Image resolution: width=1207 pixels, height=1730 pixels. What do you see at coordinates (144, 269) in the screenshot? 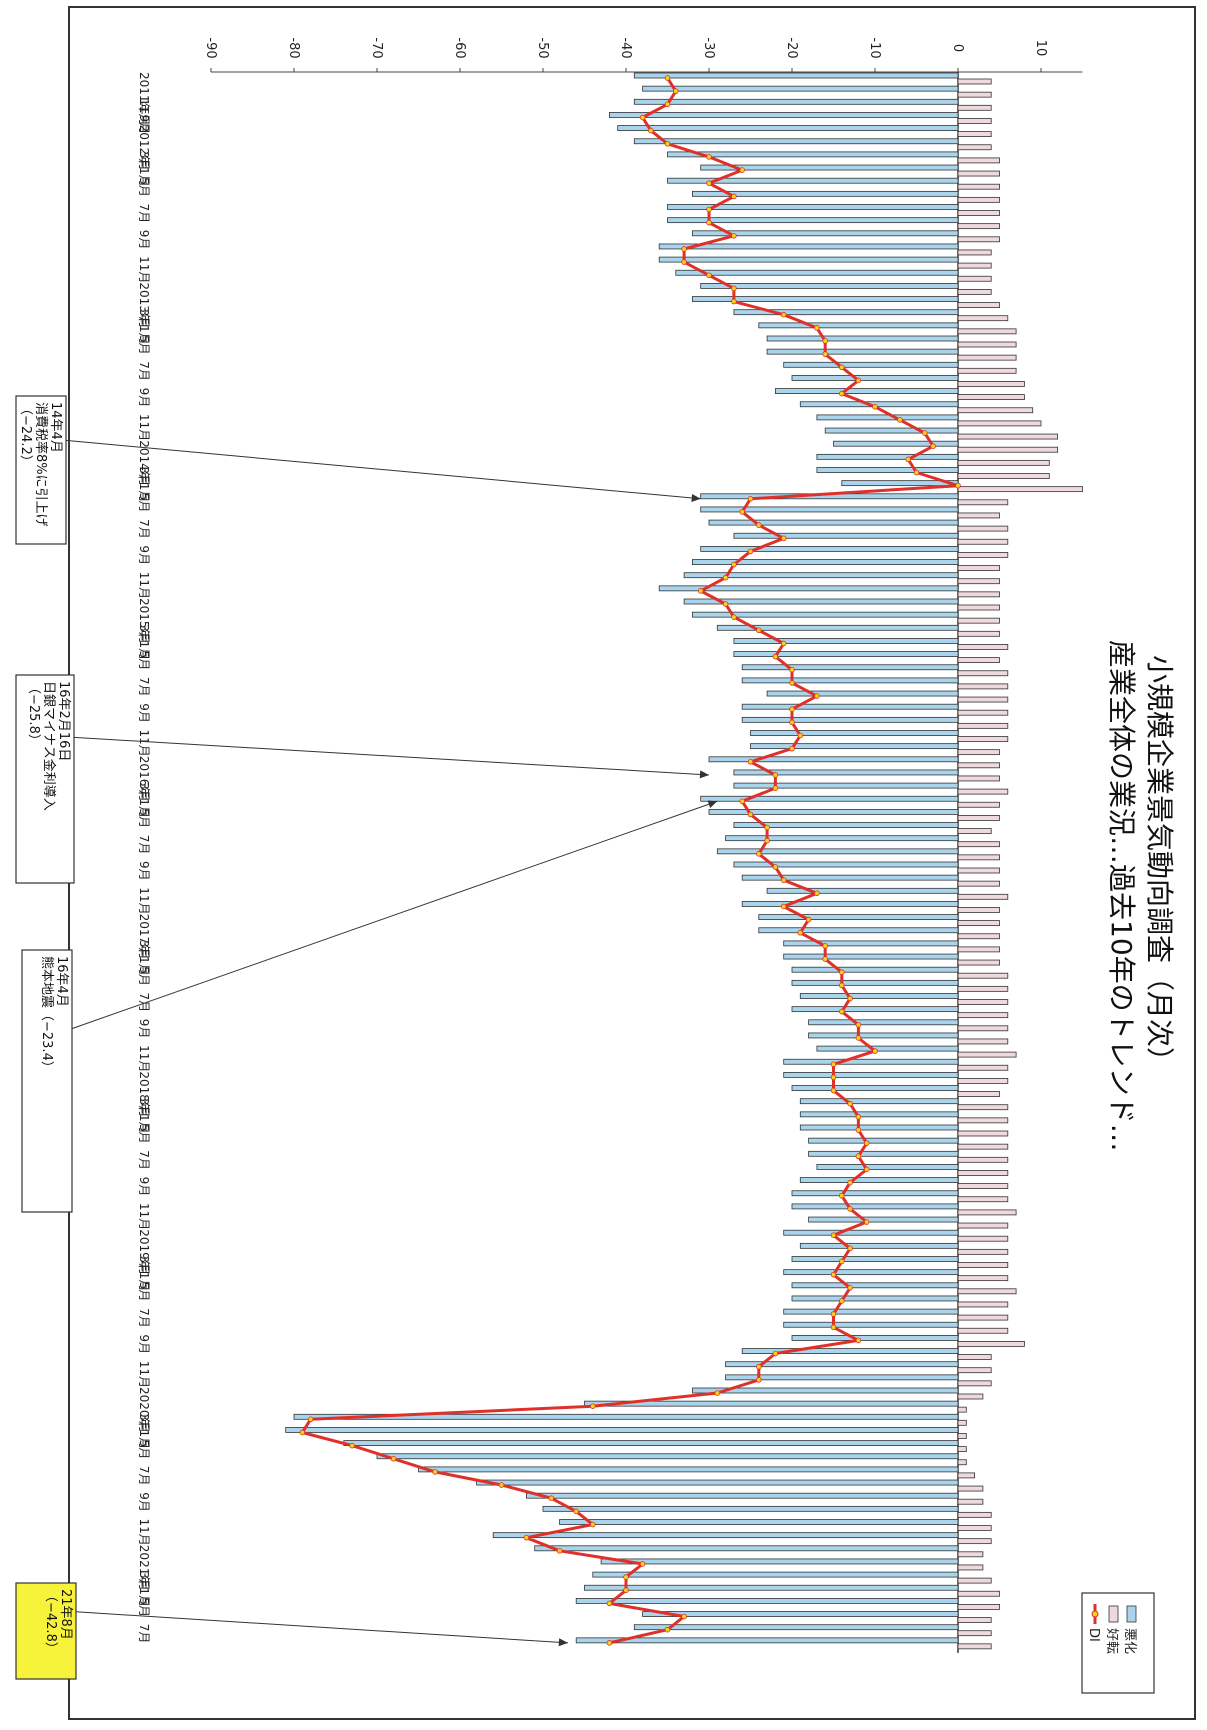
I see `category-label: 11月` at bounding box center [144, 269].